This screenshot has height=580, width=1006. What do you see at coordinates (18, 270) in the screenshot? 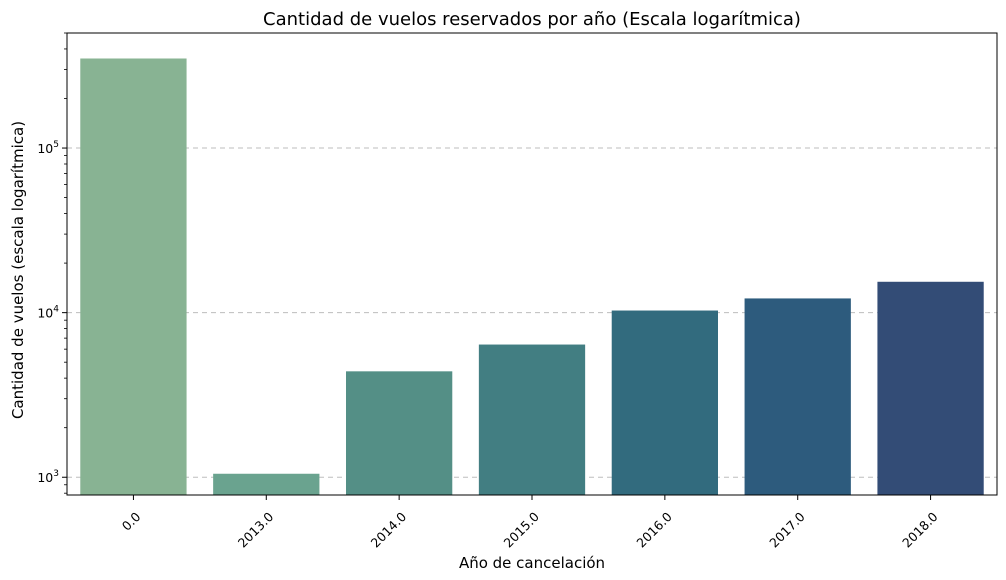
I see `y-axis-label: Cantidad de vuelos (escala logarítmica)` at bounding box center [18, 270].